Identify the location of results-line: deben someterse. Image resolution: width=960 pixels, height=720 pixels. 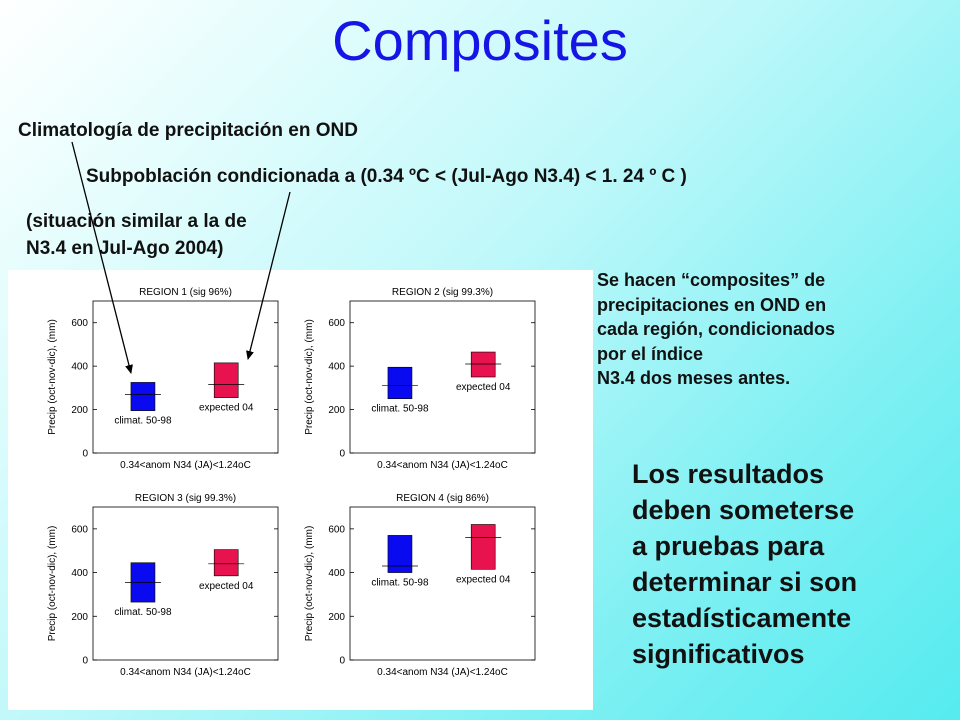
(743, 510).